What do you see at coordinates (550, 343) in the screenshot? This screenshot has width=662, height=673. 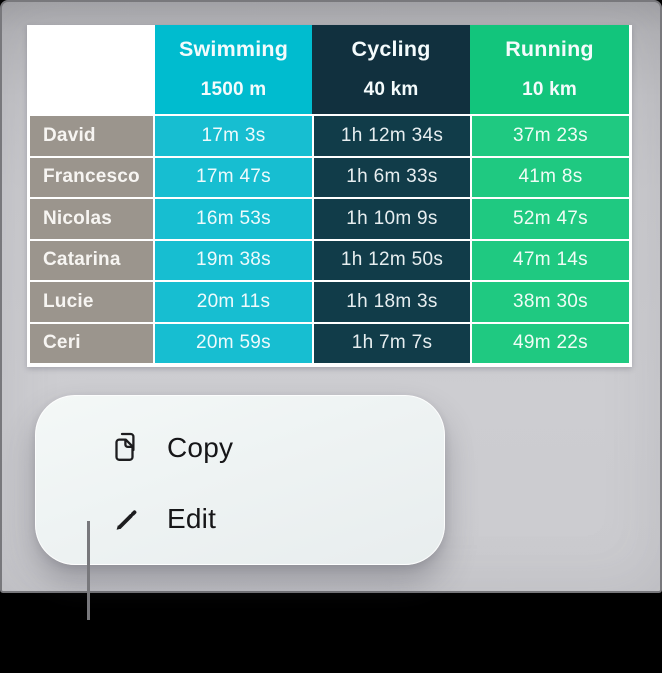 I see `table-cell: 49m 22s` at bounding box center [550, 343].